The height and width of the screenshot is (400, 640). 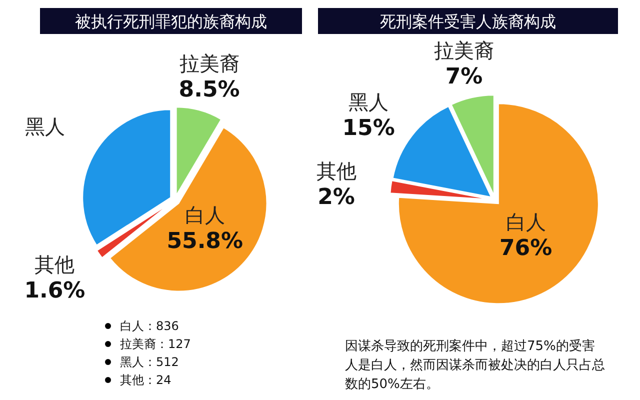 I want to click on data-label: 8.5%, so click(x=209, y=90).